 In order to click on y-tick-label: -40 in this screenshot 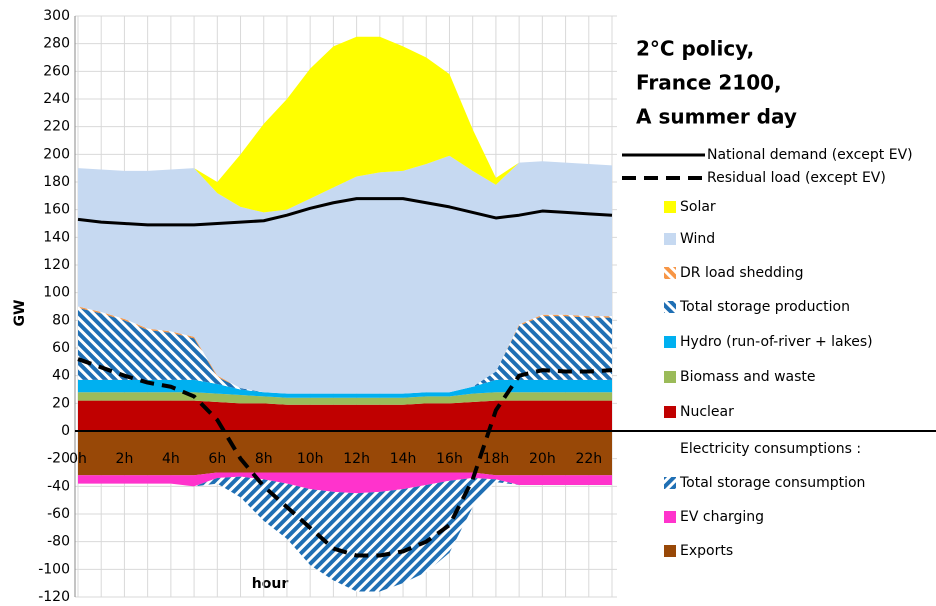, I will do `click(58, 486)`.